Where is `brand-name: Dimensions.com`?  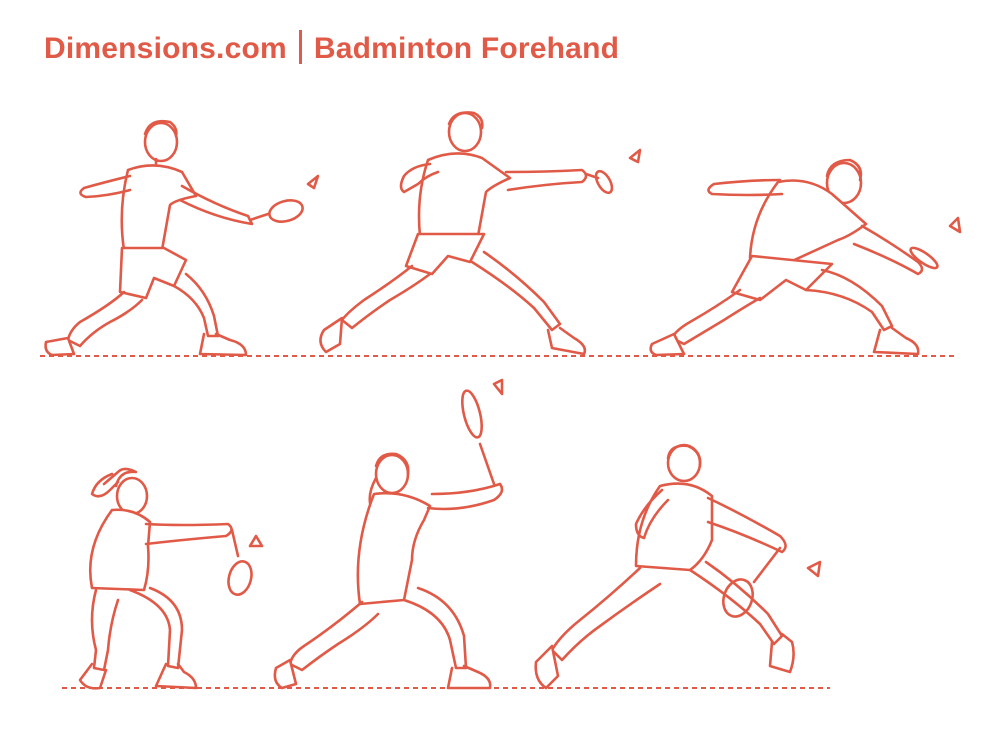
brand-name: Dimensions.com is located at coordinates (165, 48).